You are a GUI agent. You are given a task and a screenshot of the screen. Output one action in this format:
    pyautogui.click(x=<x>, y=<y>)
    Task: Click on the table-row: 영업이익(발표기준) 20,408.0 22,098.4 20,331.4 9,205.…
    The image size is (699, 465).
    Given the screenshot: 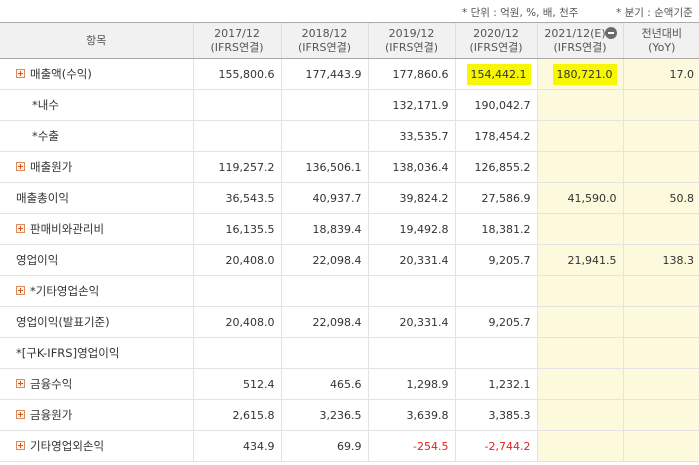 What is the action you would take?
    pyautogui.click(x=349, y=322)
    